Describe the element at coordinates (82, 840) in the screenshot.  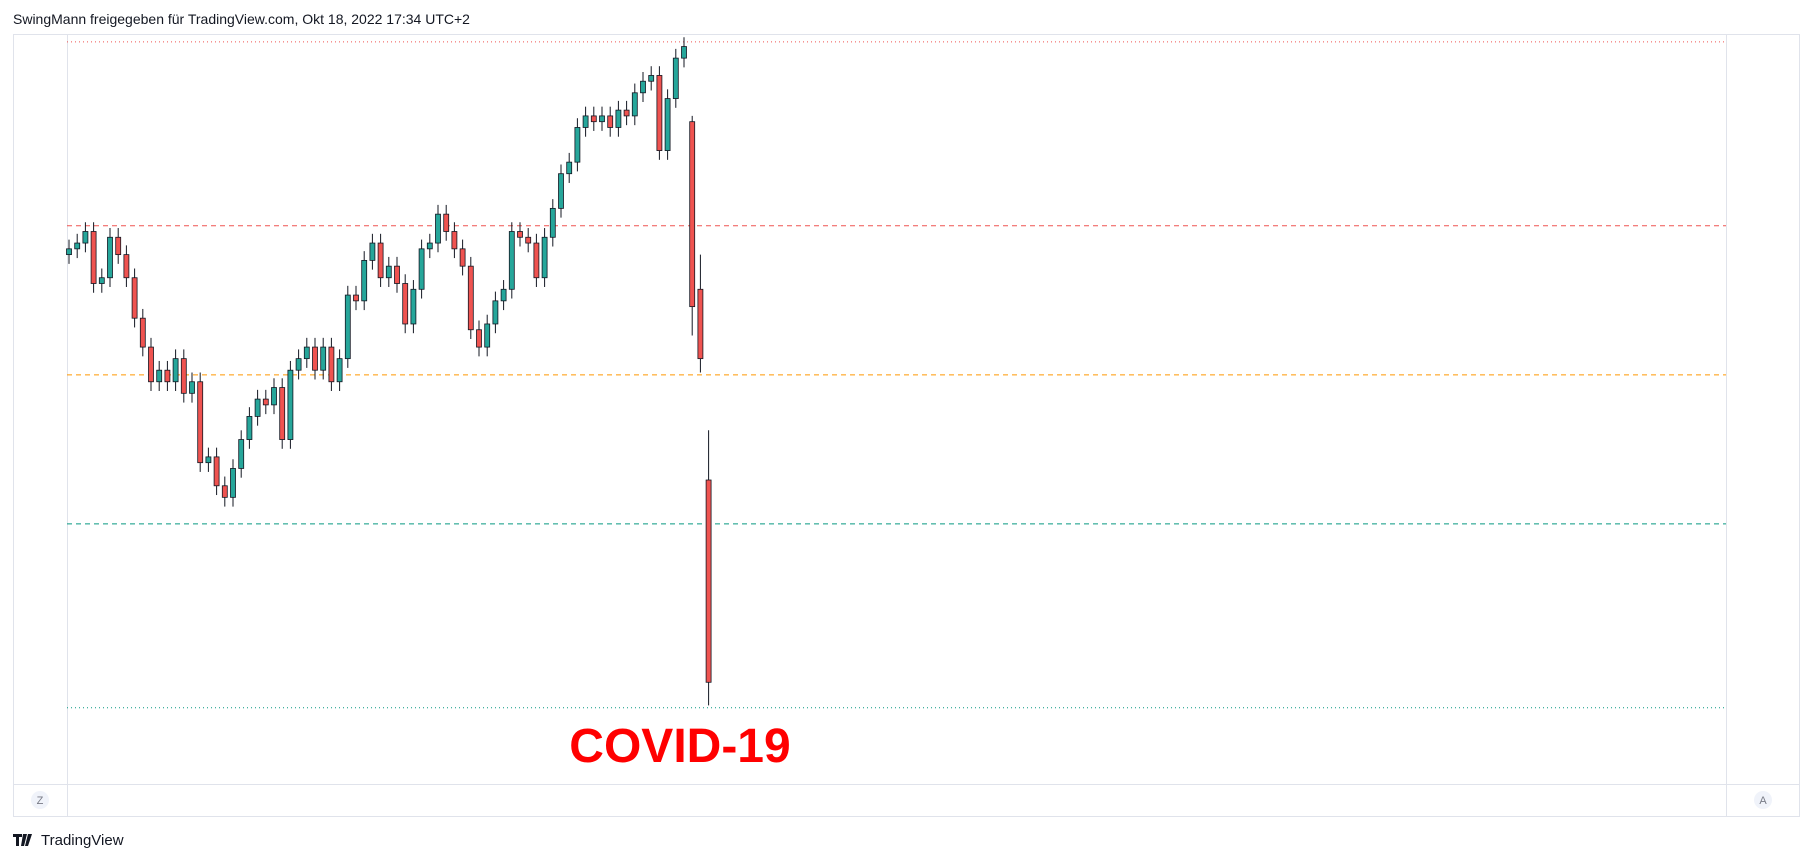
I see `footer: TradingView` at that location.